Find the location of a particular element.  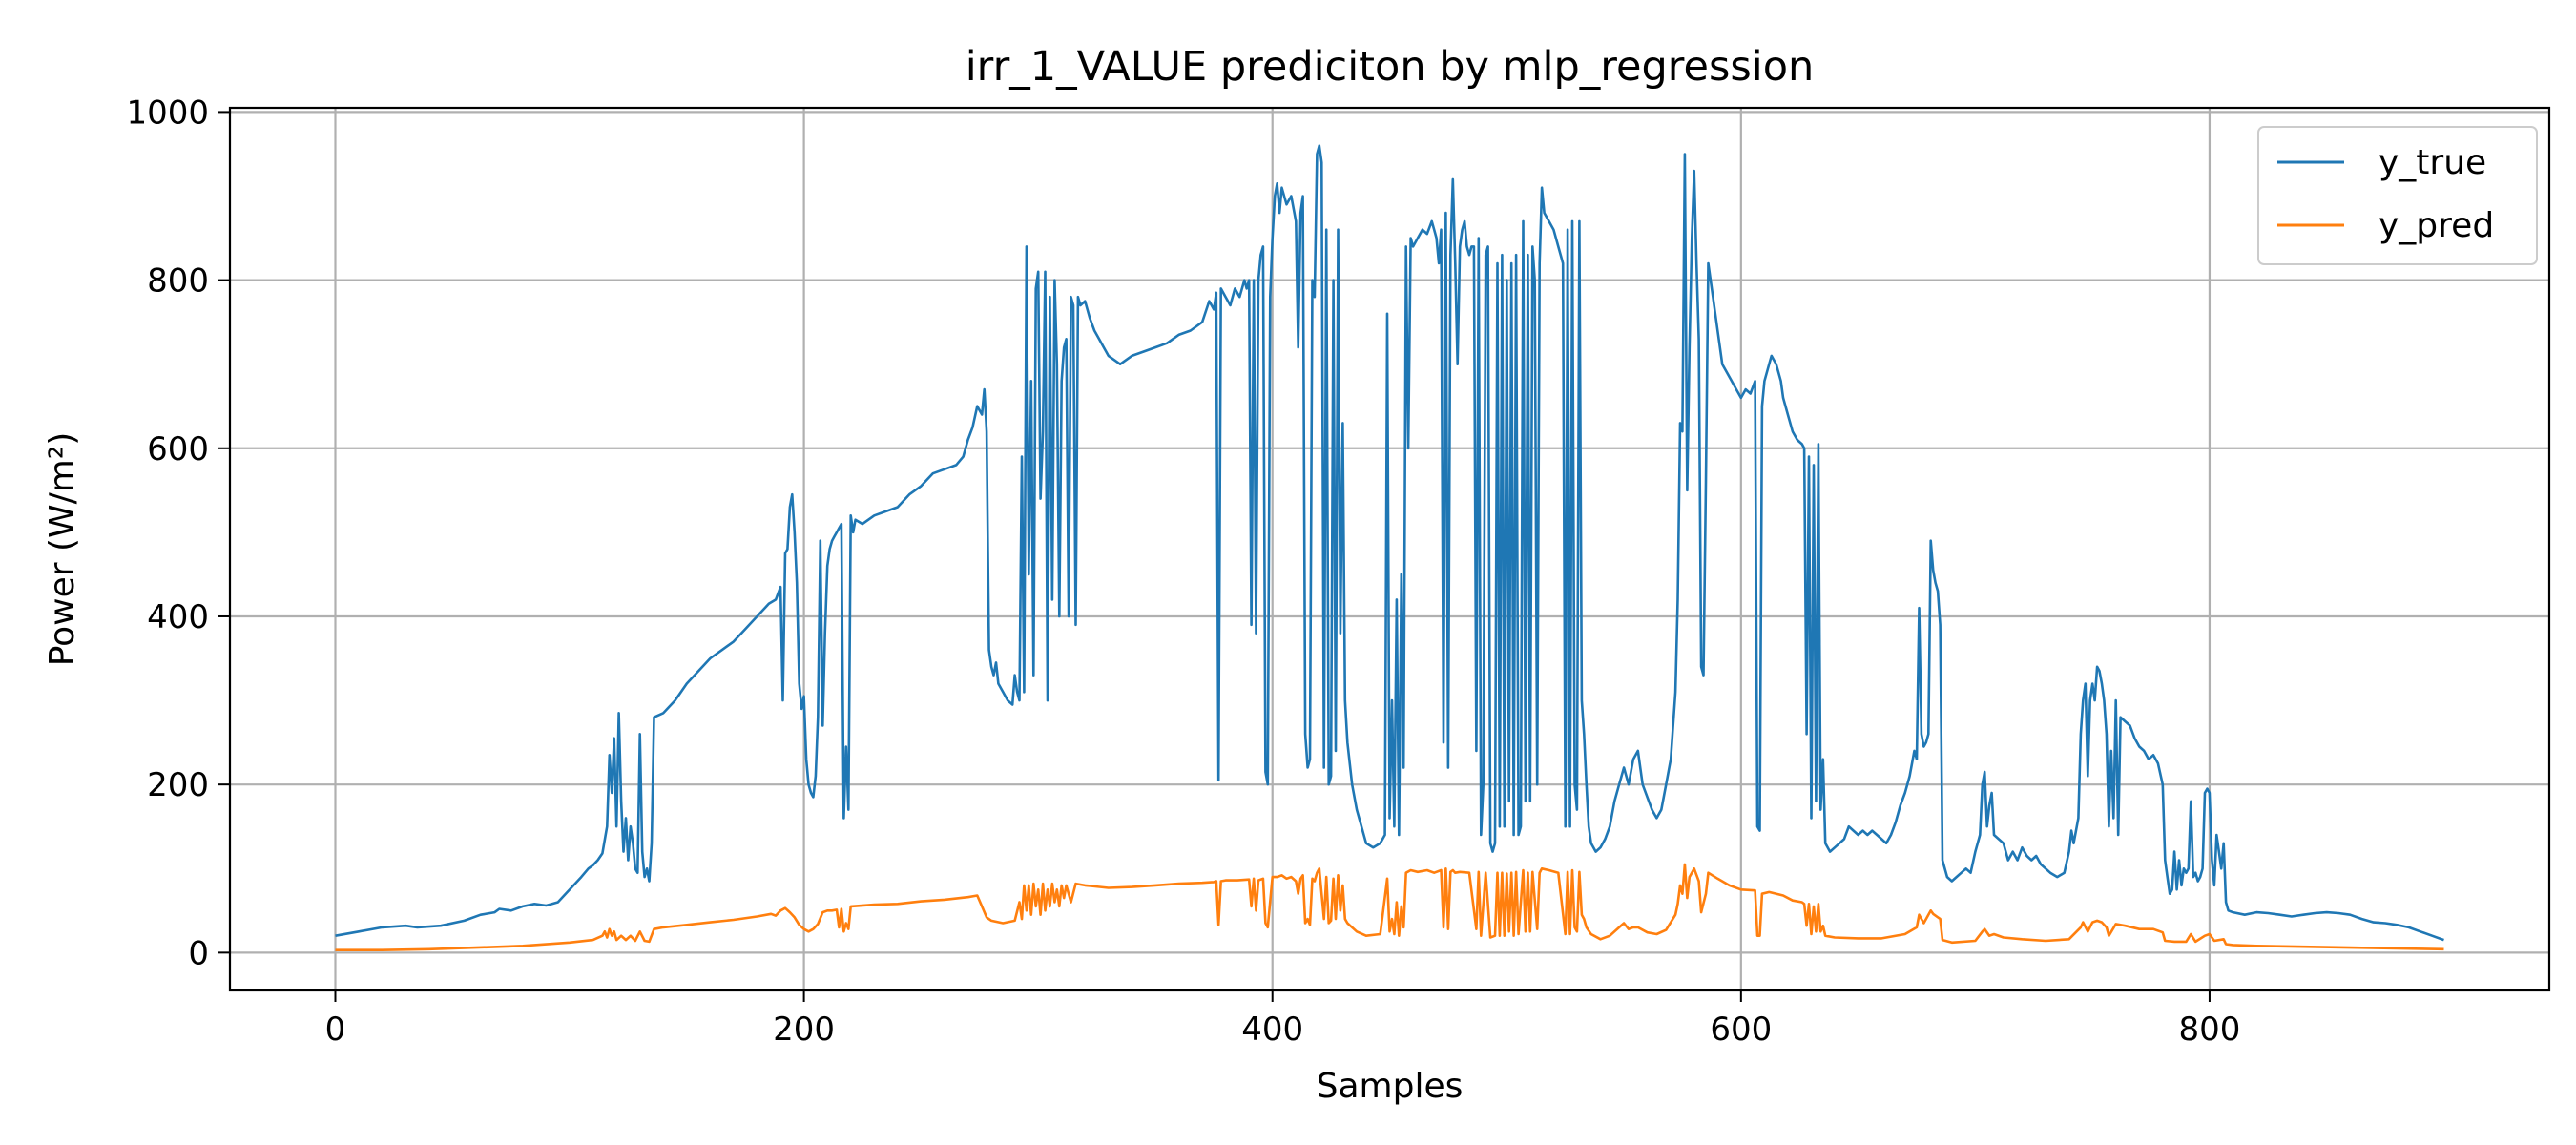

series-line-y-pred is located at coordinates (1389, 907).